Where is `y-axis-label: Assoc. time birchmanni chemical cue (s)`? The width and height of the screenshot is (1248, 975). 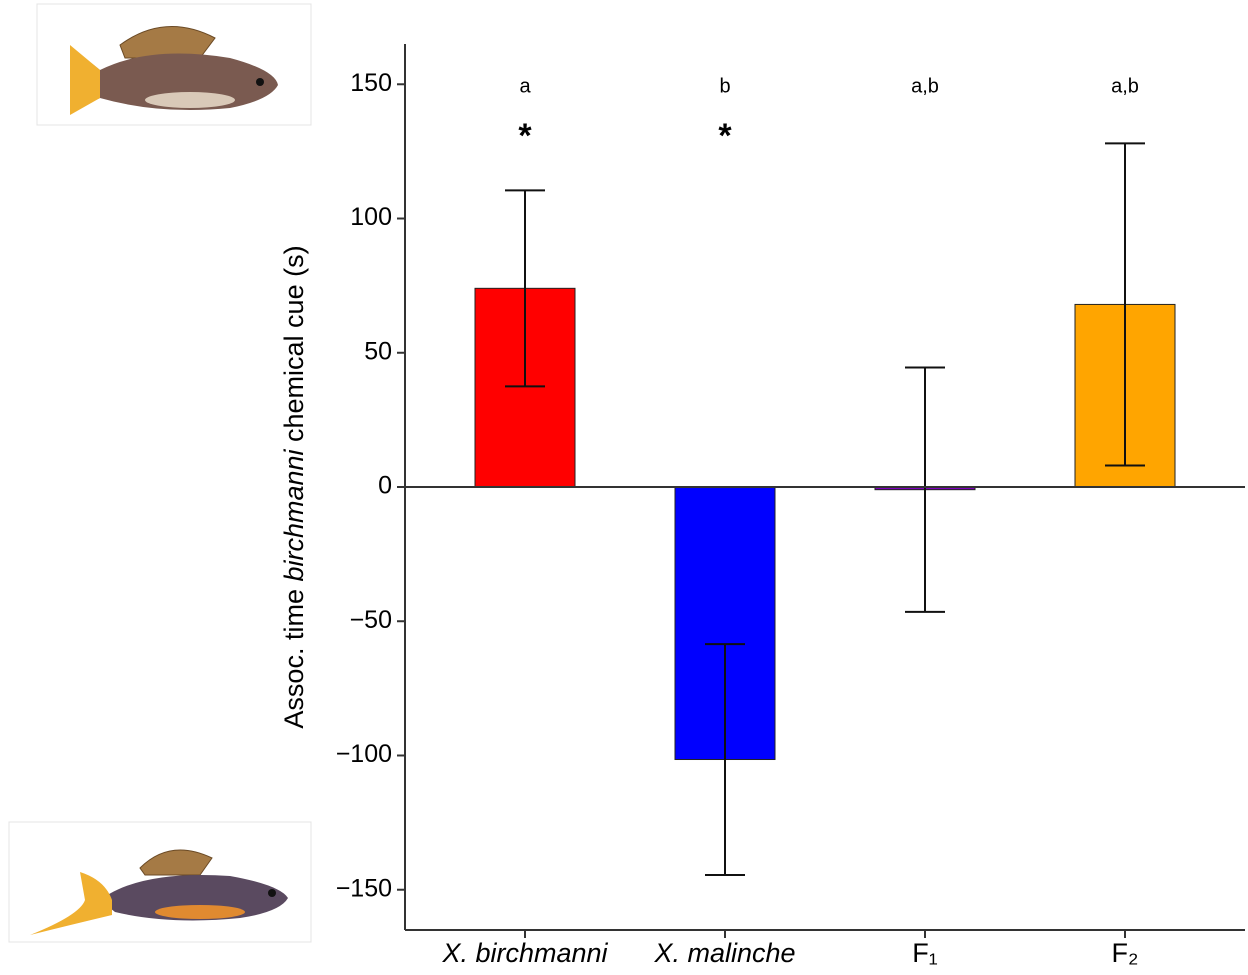 y-axis-label: Assoc. time birchmanni chemical cue (s) is located at coordinates (294, 486).